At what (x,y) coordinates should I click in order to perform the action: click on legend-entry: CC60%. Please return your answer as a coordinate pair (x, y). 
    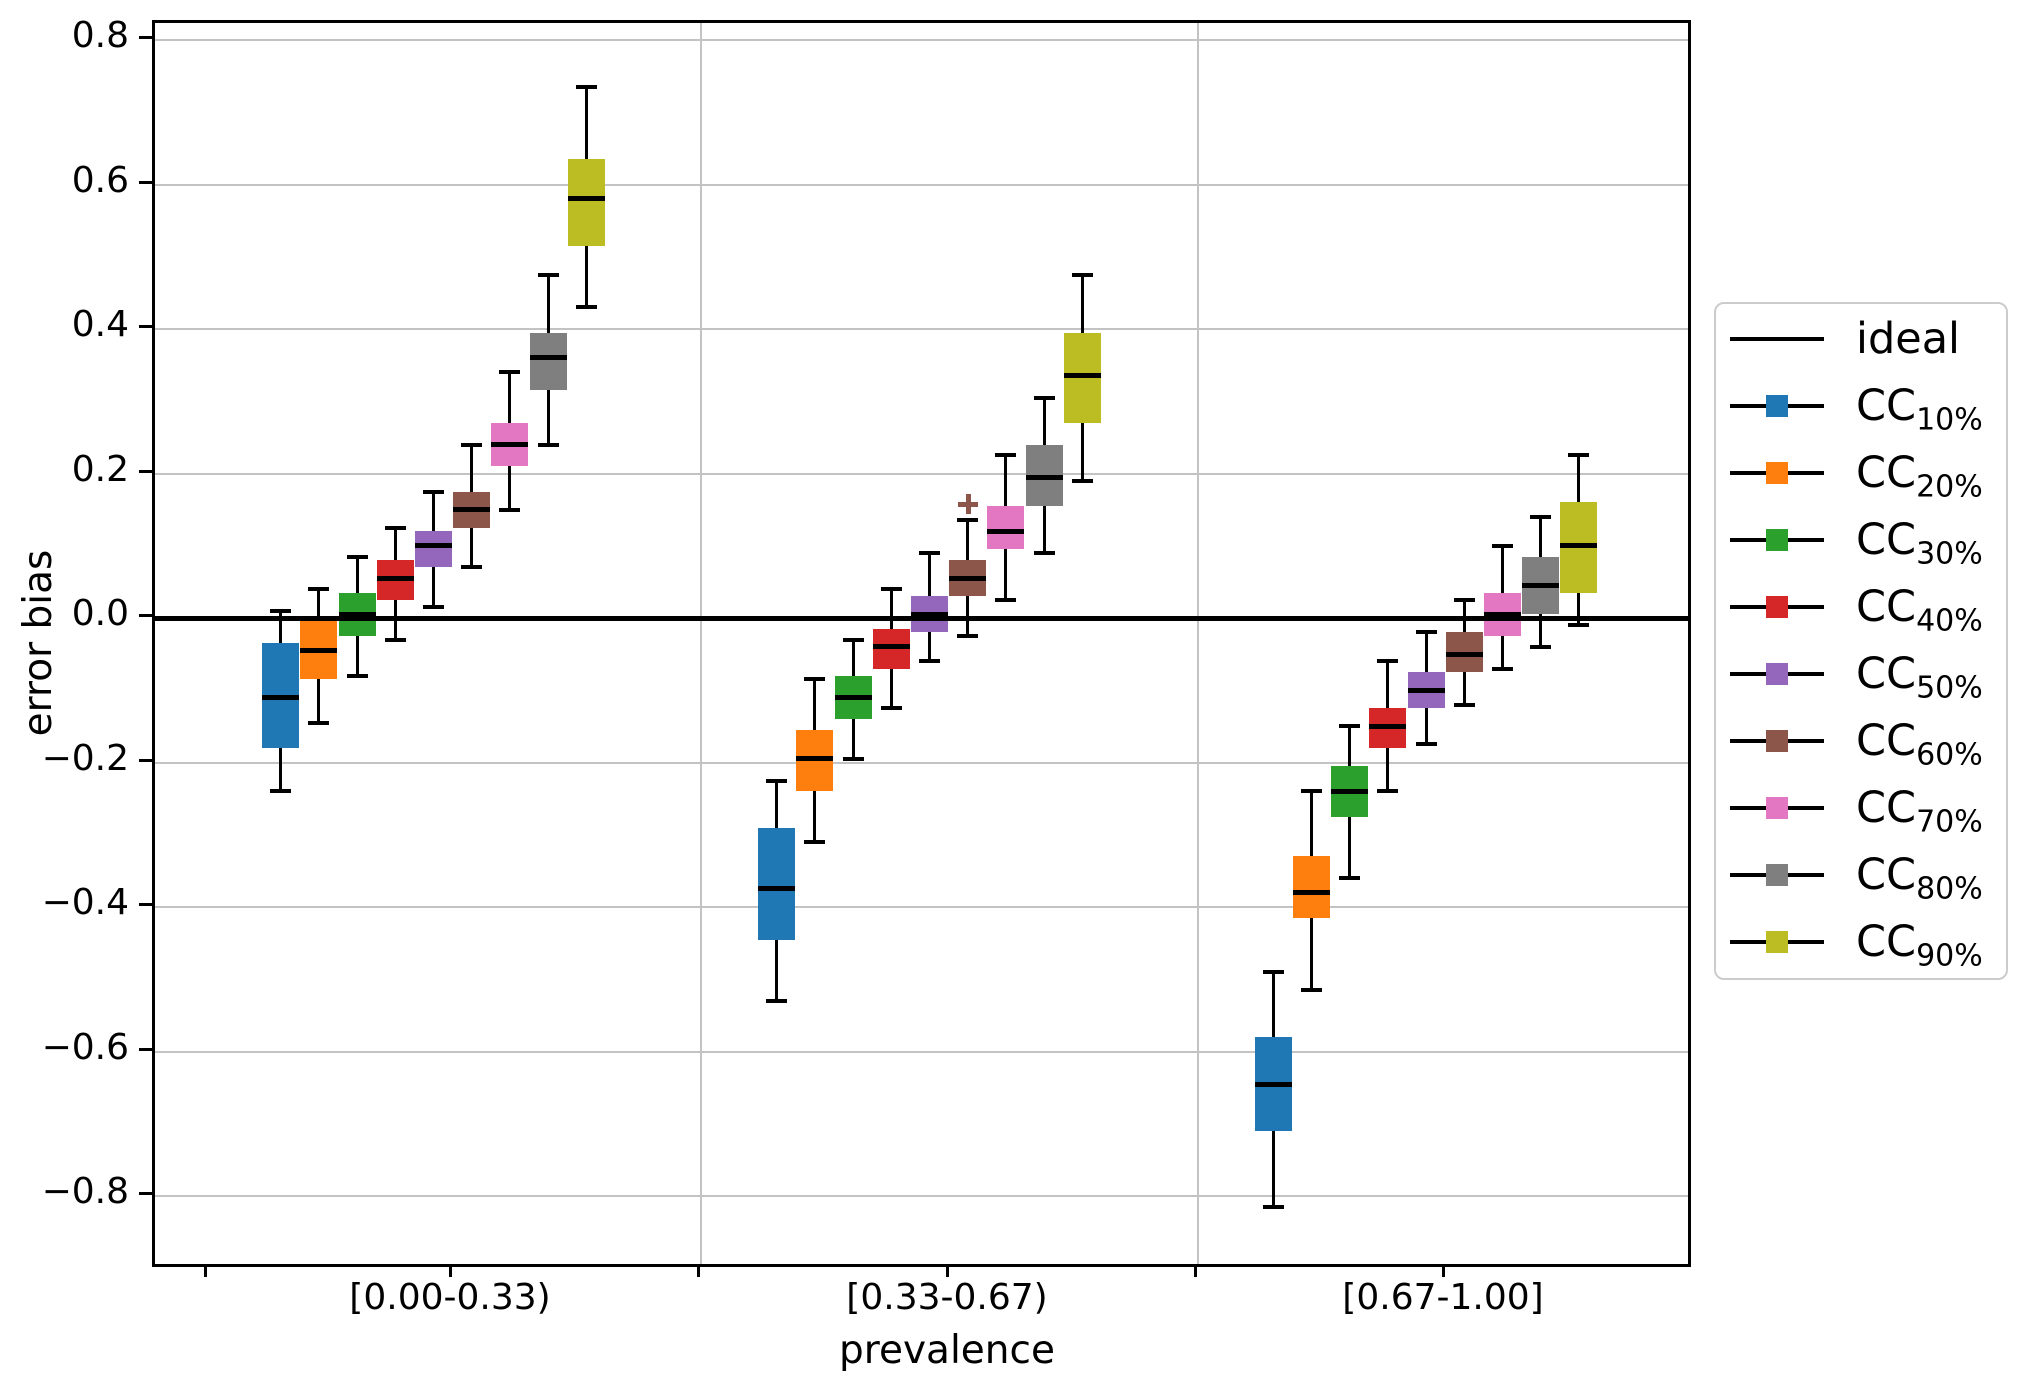
    Looking at the image, I should click on (1861, 741).